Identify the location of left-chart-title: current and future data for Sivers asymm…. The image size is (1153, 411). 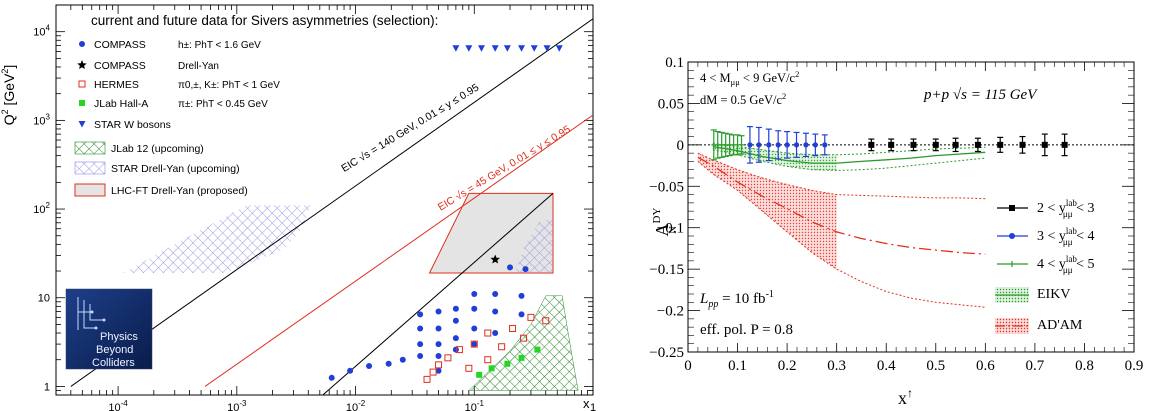
(264, 20).